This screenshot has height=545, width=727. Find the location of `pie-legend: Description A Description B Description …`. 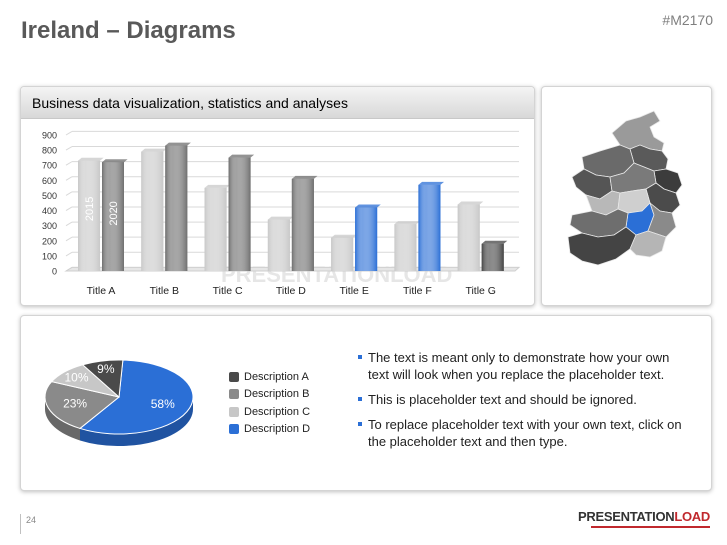

pie-legend: Description A Description B Description … is located at coordinates (269, 403).